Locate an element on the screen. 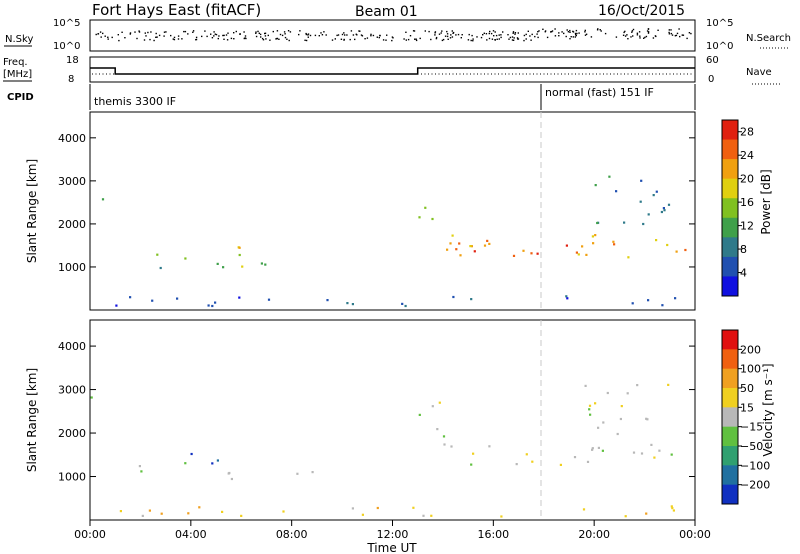 The width and height of the screenshot is (800, 554). cpid-segment-2: normal (fast) 151 IF is located at coordinates (599, 92).